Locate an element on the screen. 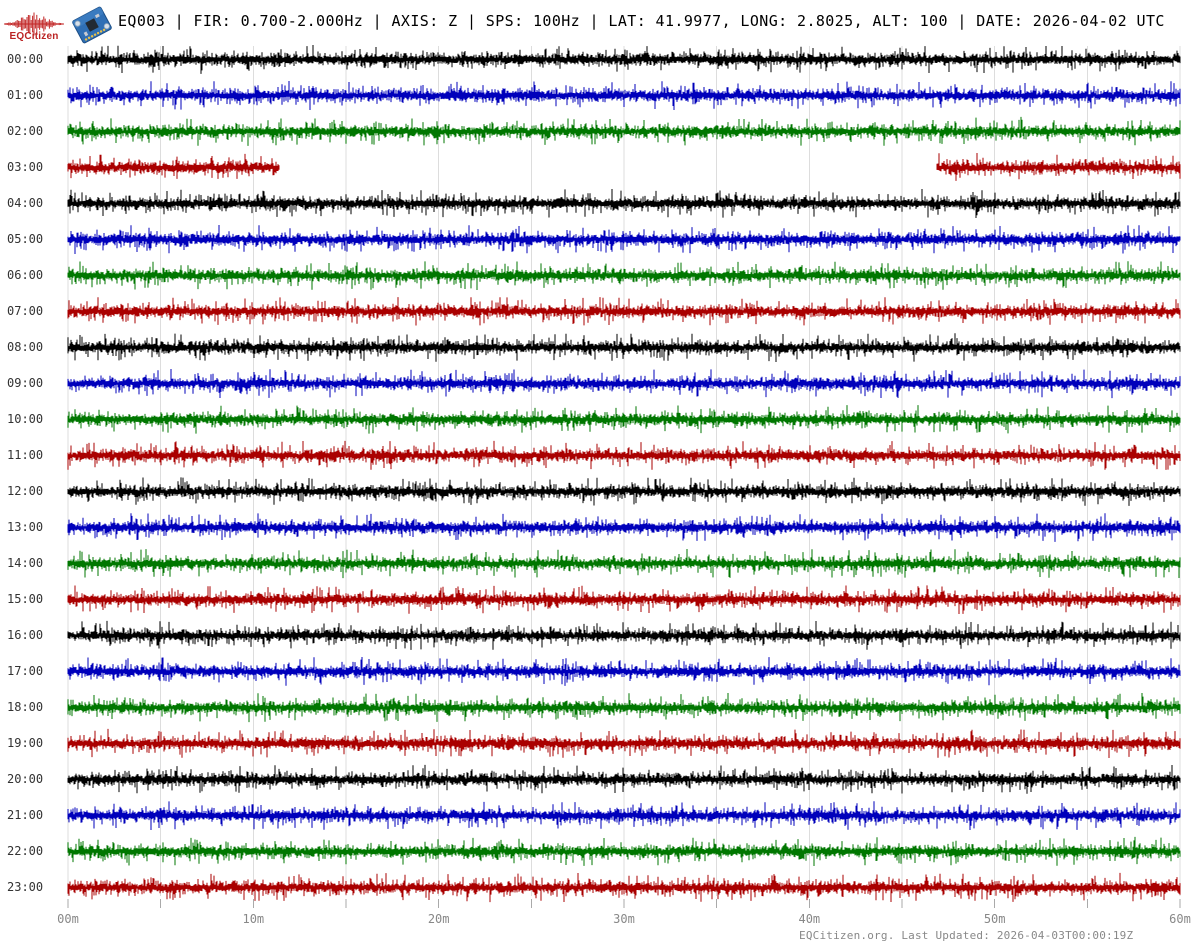 The height and width of the screenshot is (942, 1200). trace-13:00 is located at coordinates (624, 527).